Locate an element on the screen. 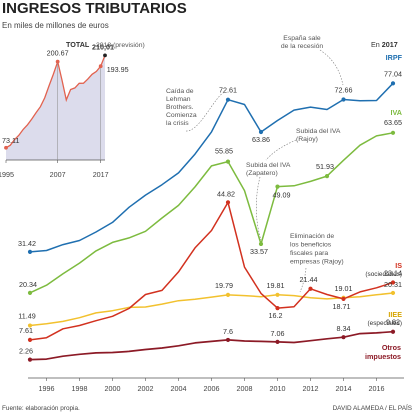 The height and width of the screenshot is (414, 414). data-label-is: 18.71 is located at coordinates (342, 306).